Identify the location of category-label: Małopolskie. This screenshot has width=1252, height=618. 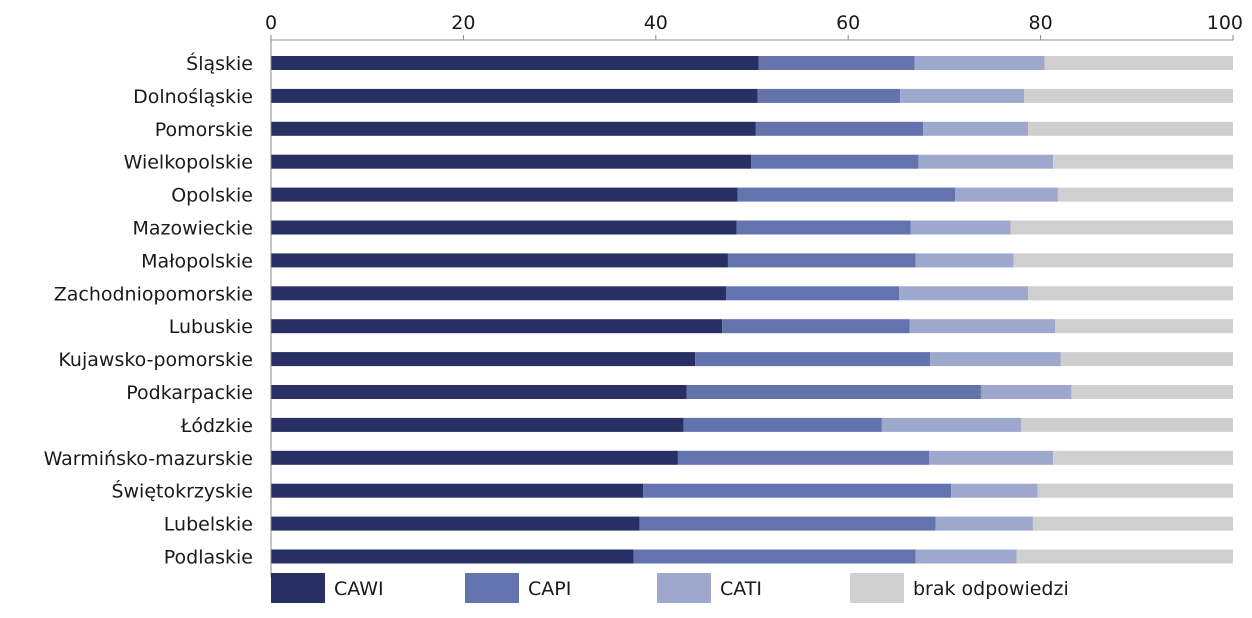
(197, 261).